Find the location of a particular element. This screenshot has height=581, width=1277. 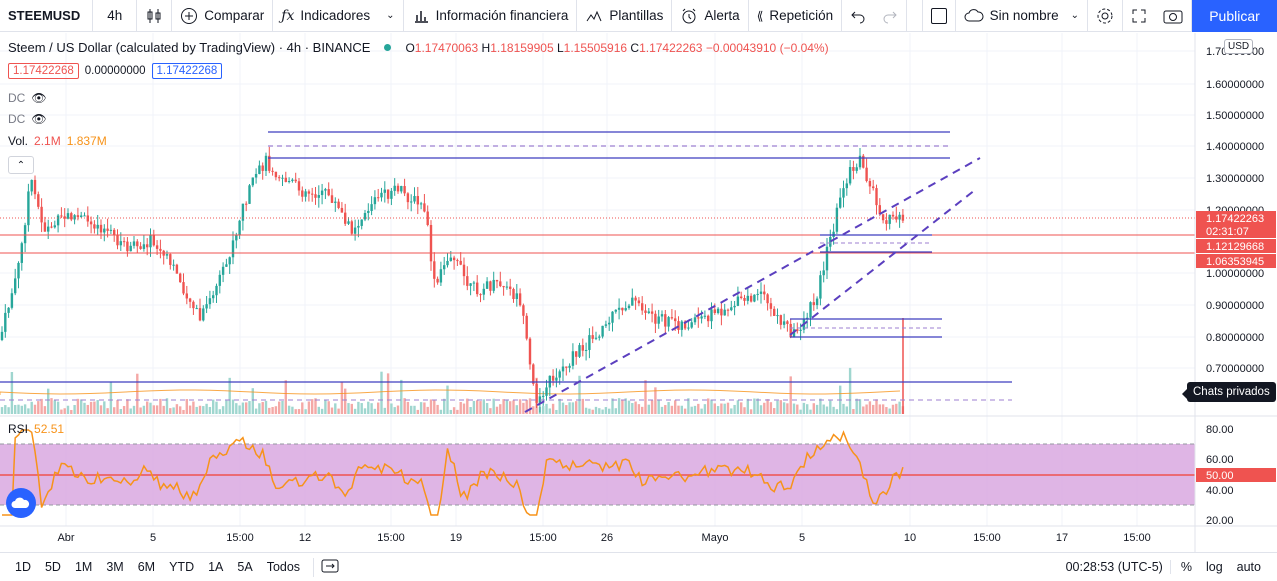

auto-toggle: auto is located at coordinates (1248, 567).